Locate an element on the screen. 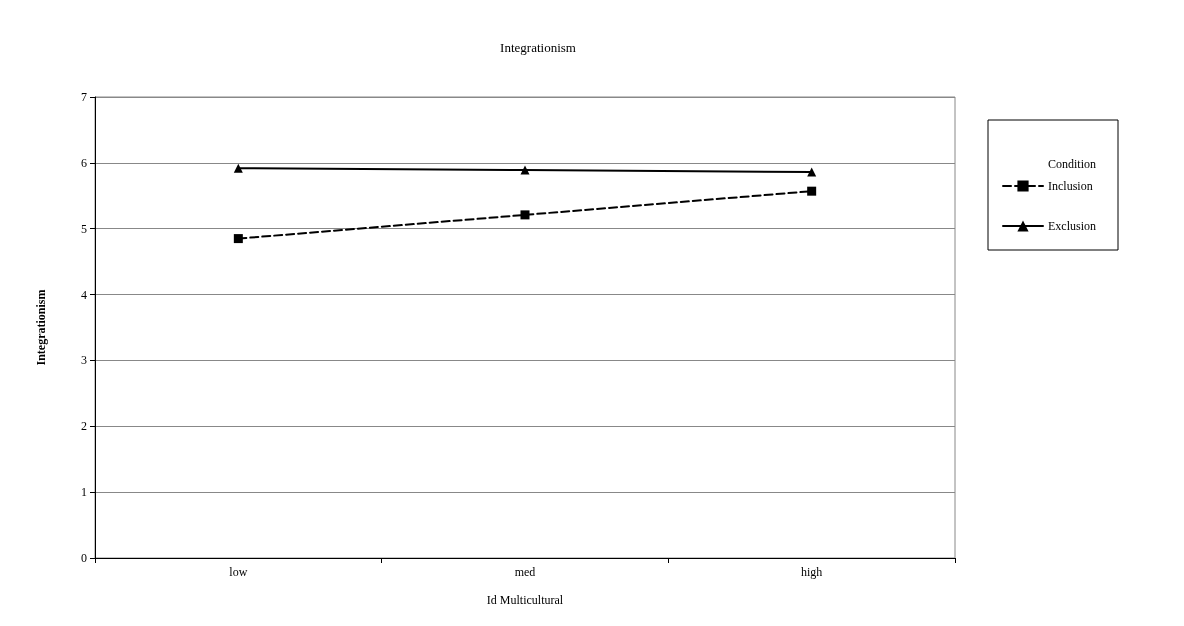 This screenshot has width=1184, height=626. y-tick-label: 1 is located at coordinates (84, 492).